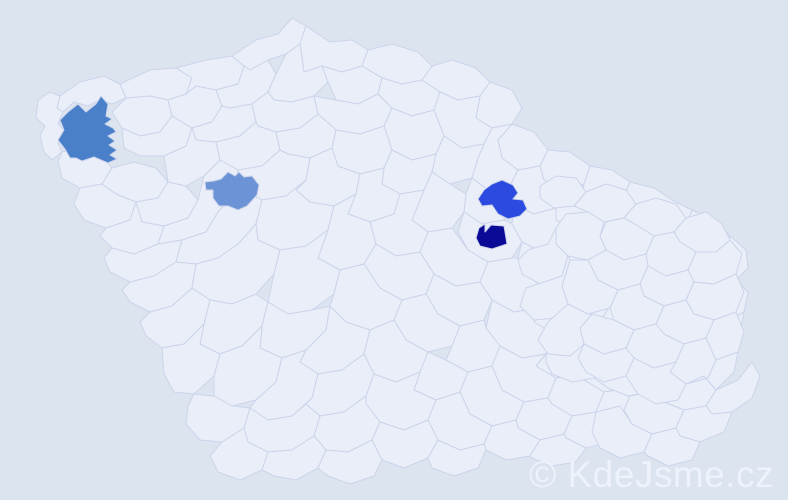 This screenshot has width=788, height=500. I want to click on district-group-moravia-mid, so click(628, 316).